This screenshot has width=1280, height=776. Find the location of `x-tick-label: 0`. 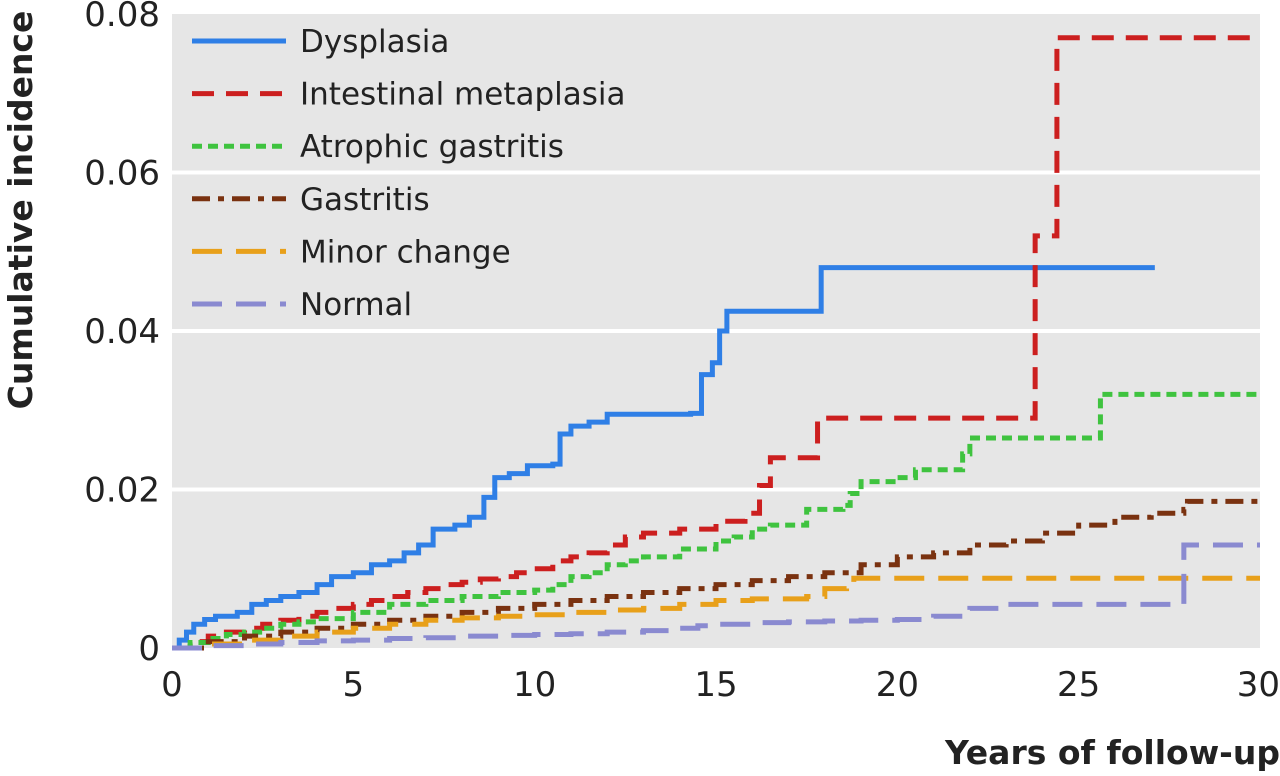

x-tick-label: 0 is located at coordinates (172, 685).